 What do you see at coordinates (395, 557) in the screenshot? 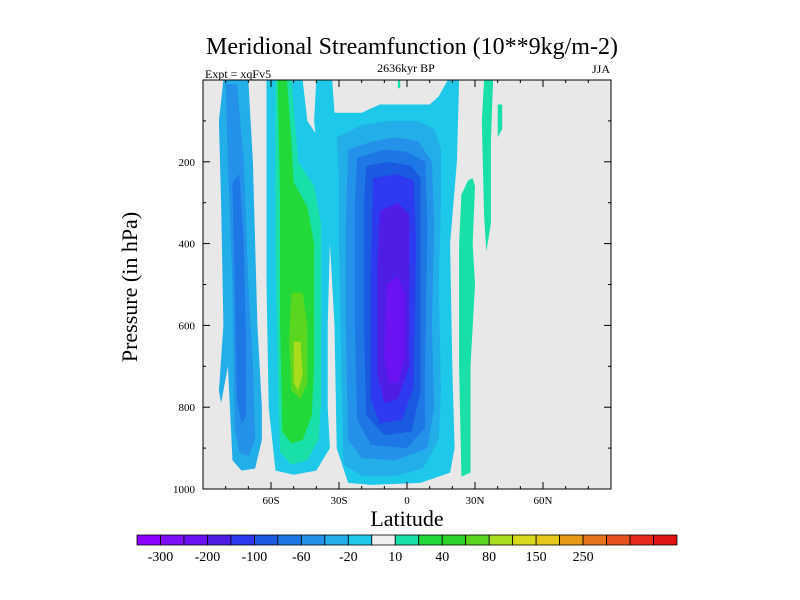
I see `colorbar-label: 10` at bounding box center [395, 557].